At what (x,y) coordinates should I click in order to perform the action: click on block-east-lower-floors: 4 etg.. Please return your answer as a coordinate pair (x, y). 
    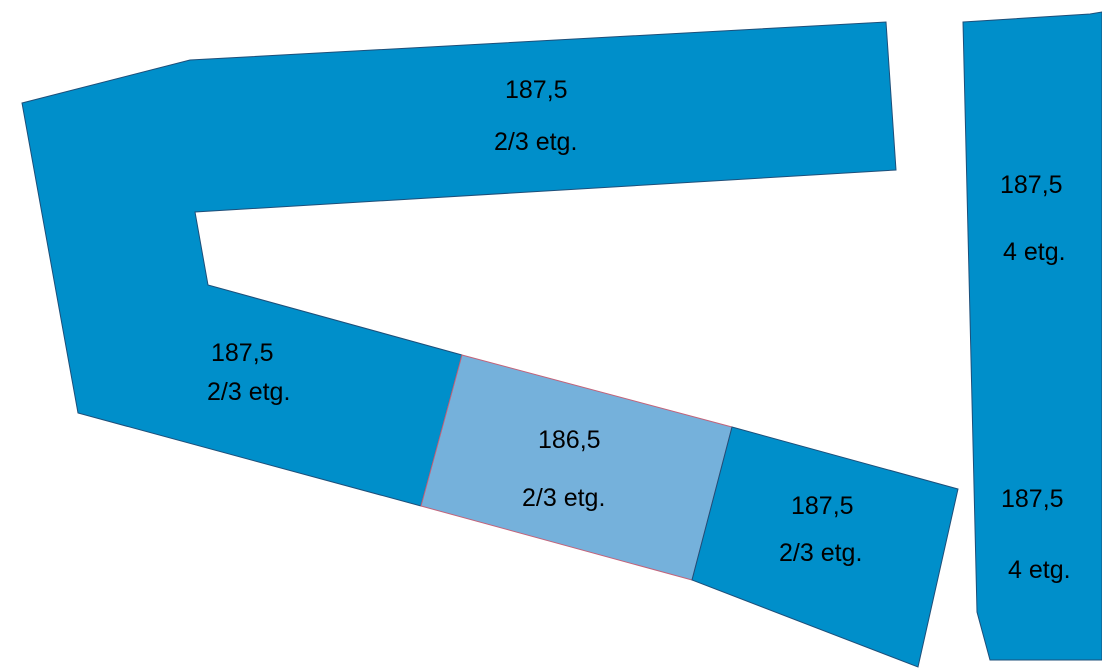
    Looking at the image, I should click on (1039, 570).